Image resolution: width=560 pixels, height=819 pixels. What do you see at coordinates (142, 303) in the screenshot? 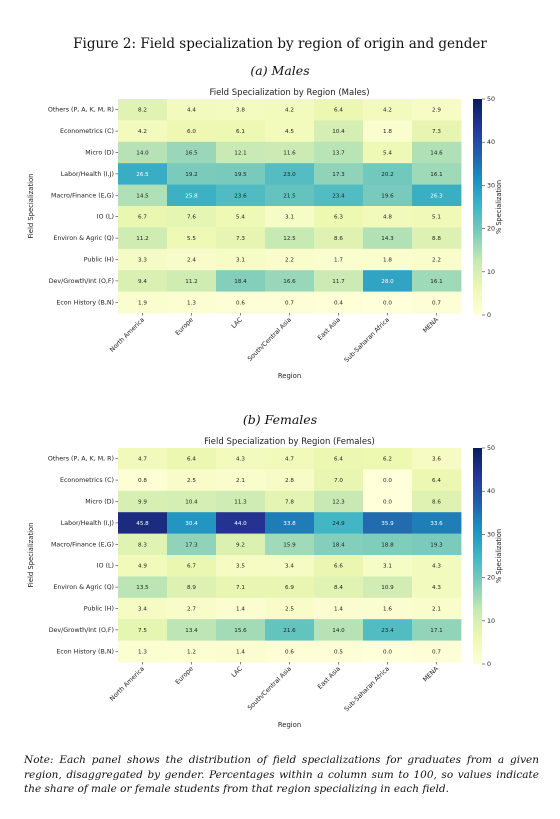
I see `cell-value-label: 1.9` at bounding box center [142, 303].